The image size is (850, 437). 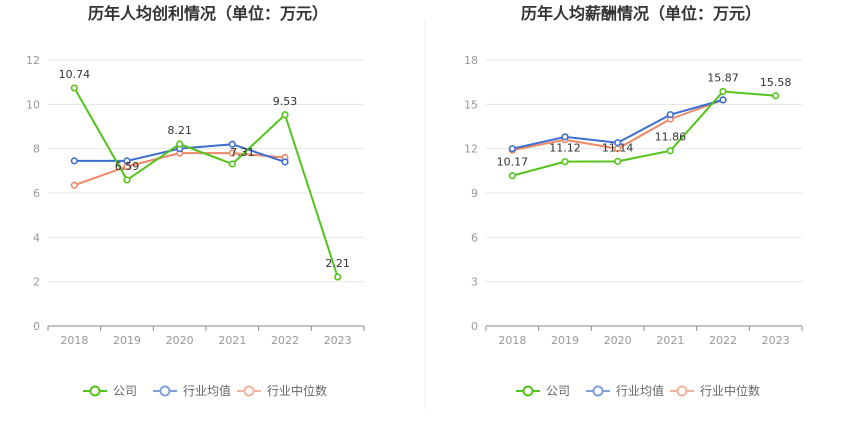 I want to click on y-tick-label: 2, so click(x=36, y=282).